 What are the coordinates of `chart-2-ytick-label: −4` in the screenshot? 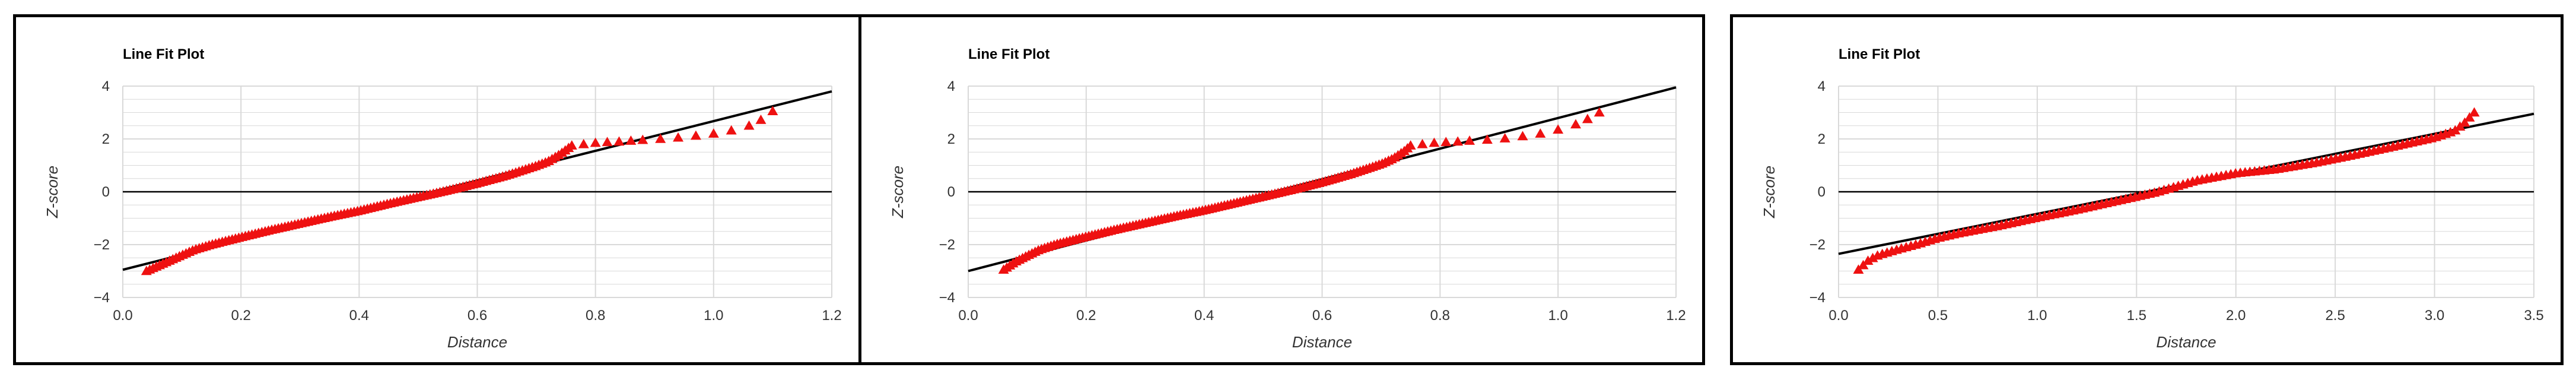 It's located at (947, 298).